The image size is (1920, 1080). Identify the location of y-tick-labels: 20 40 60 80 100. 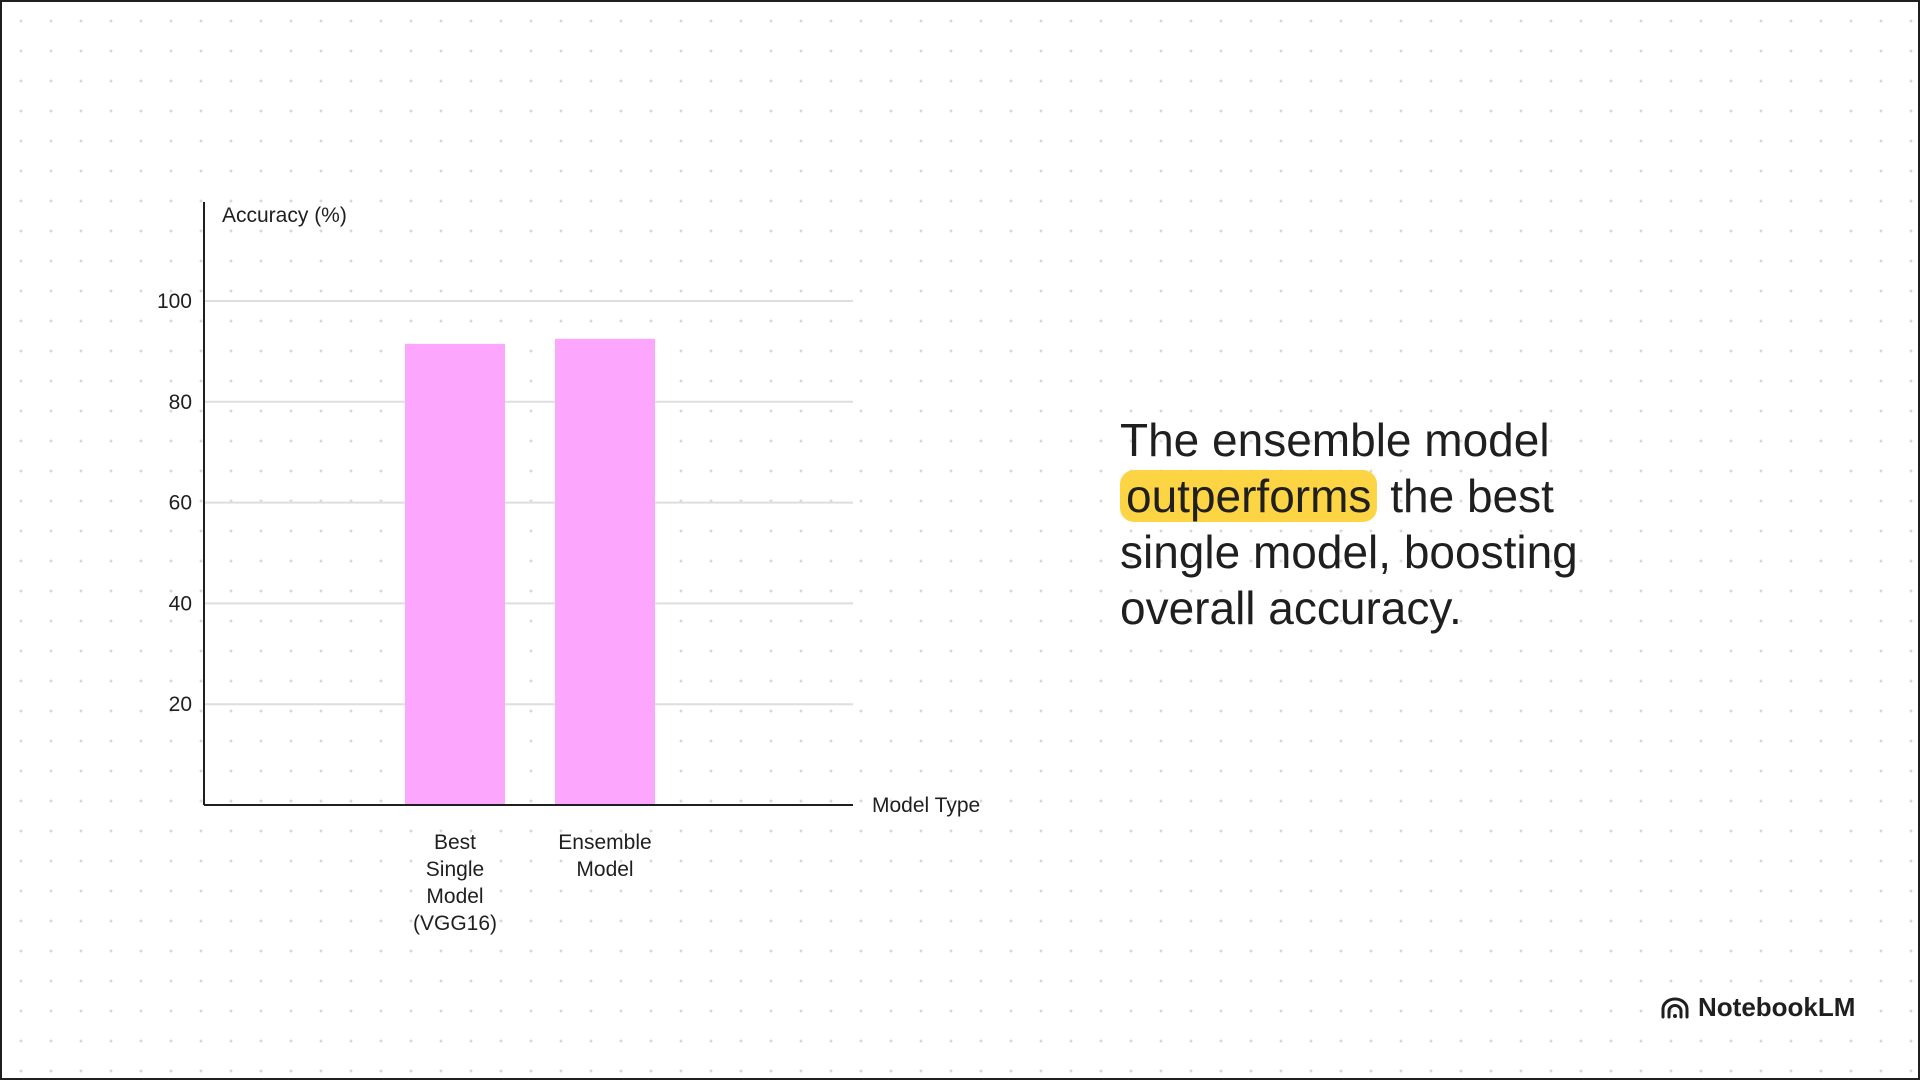
(174, 503).